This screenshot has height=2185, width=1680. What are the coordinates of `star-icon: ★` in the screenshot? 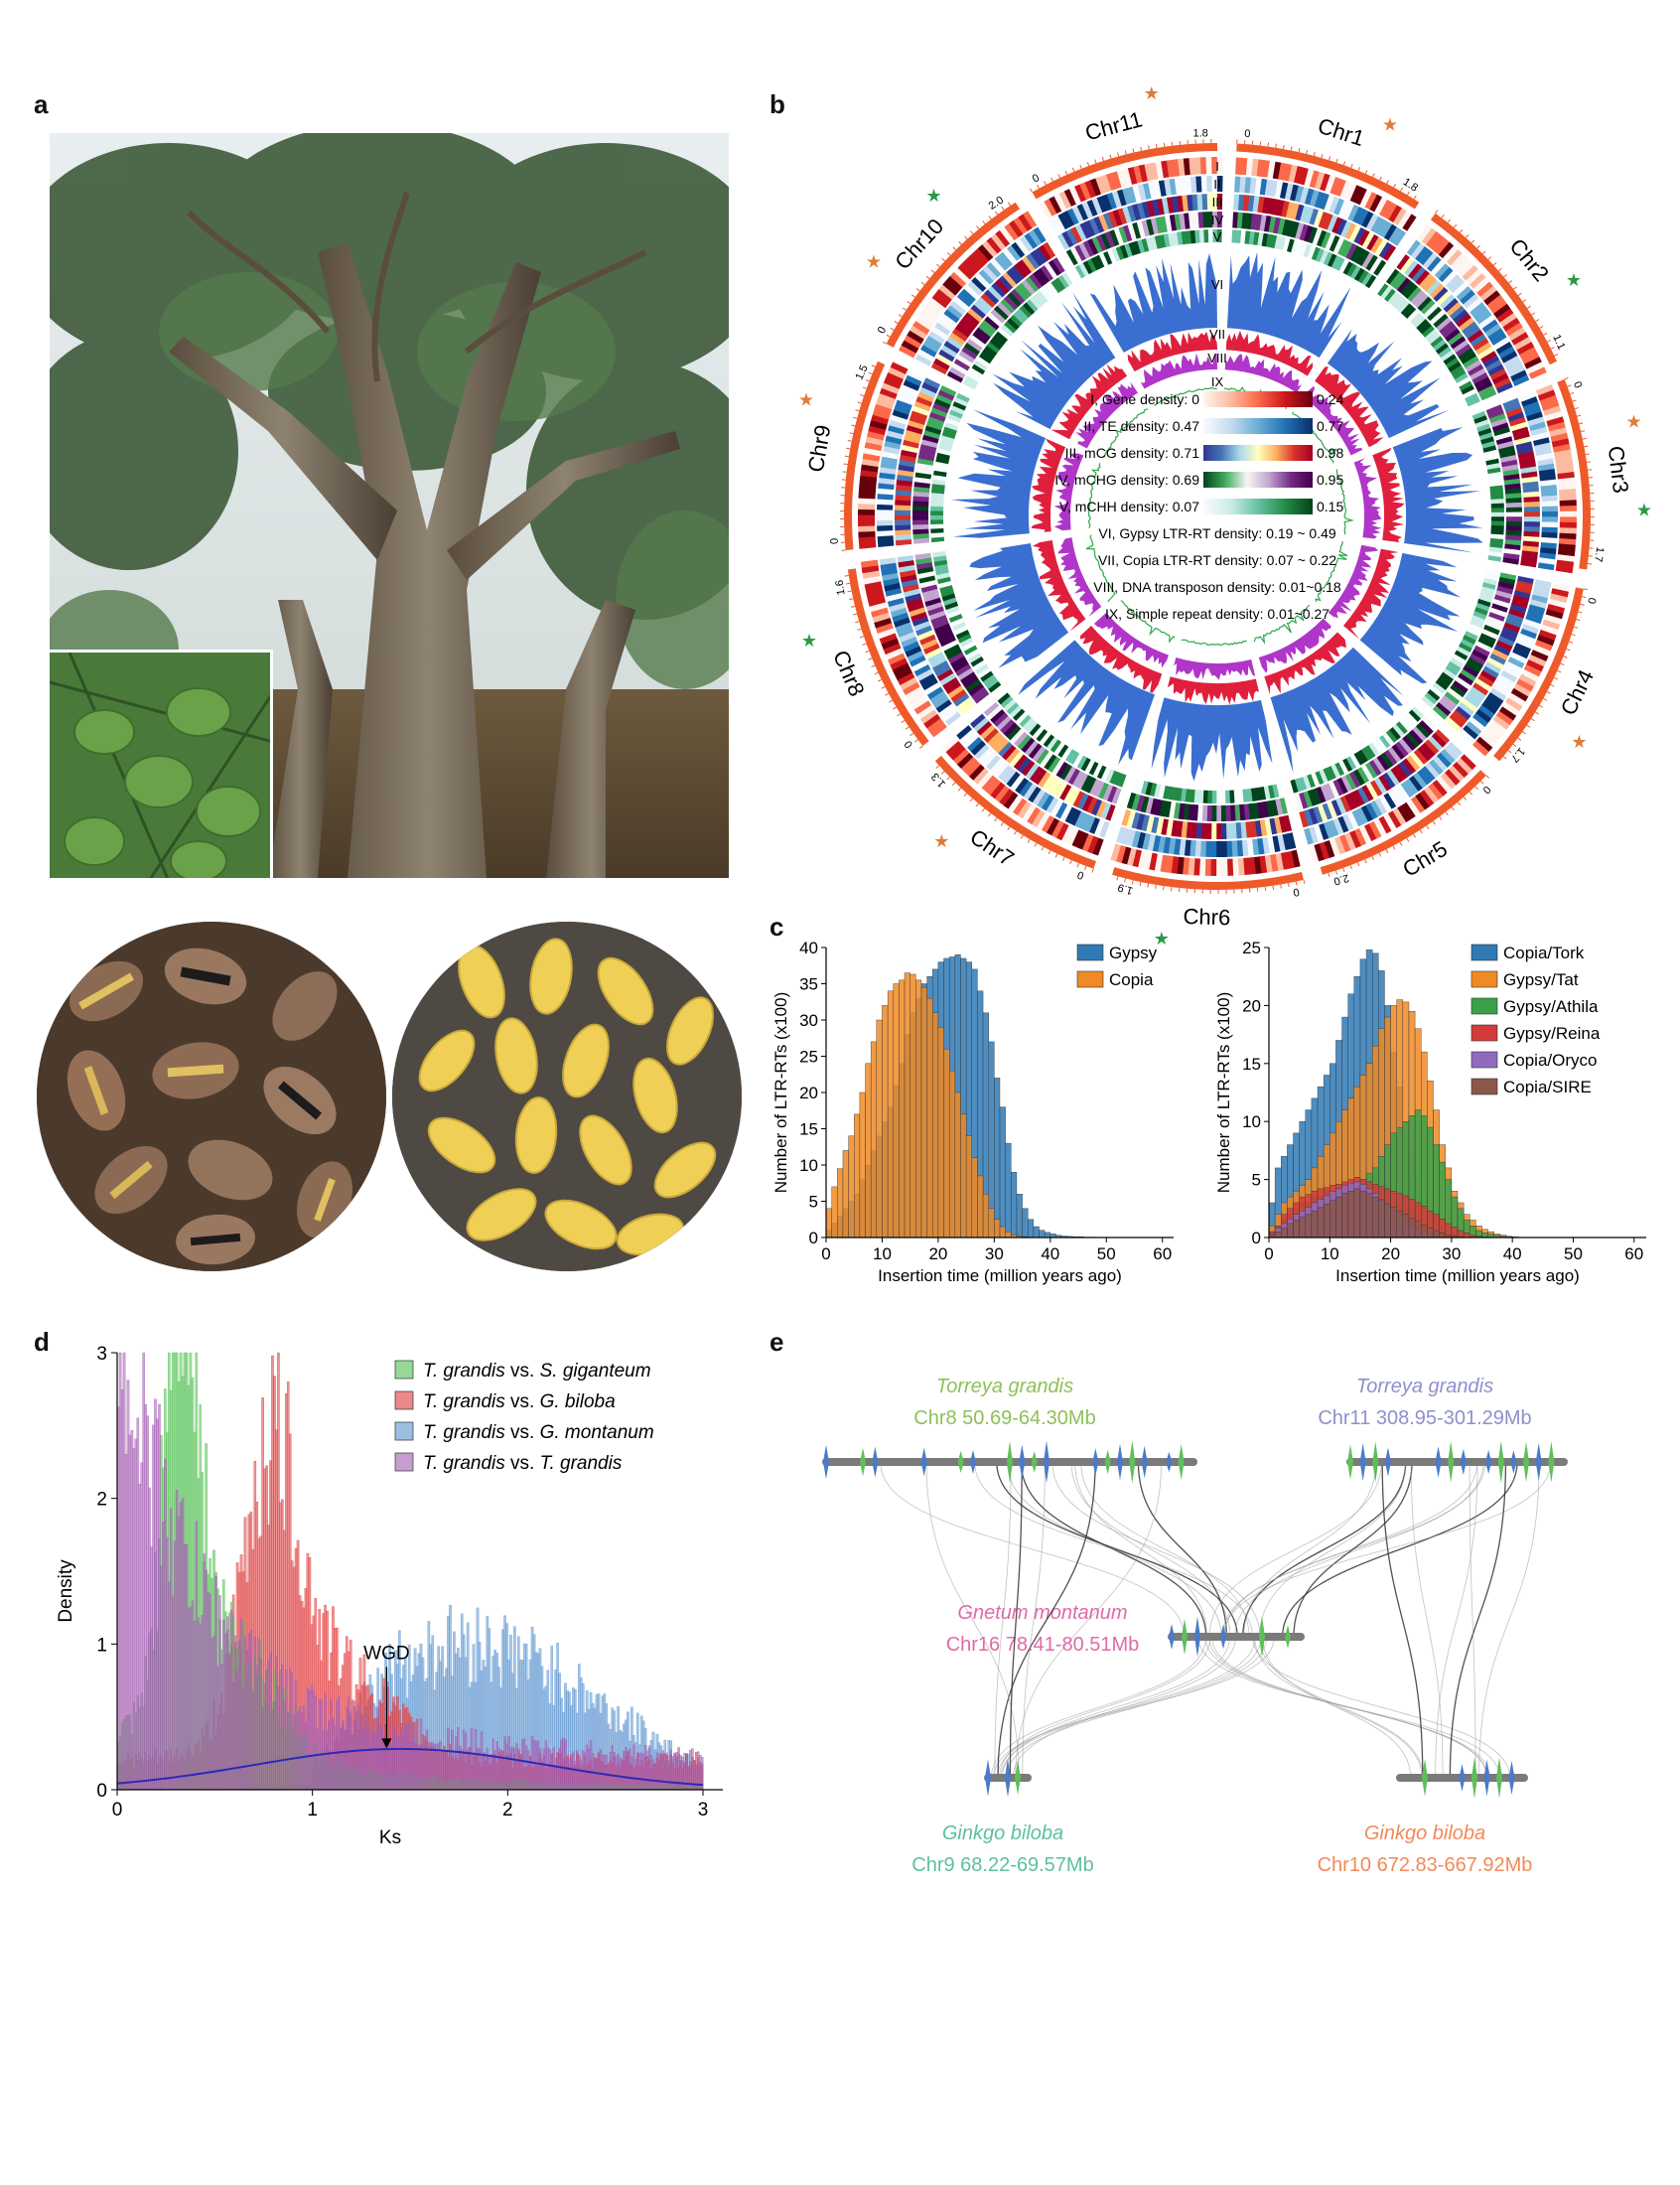 It's located at (1390, 125).